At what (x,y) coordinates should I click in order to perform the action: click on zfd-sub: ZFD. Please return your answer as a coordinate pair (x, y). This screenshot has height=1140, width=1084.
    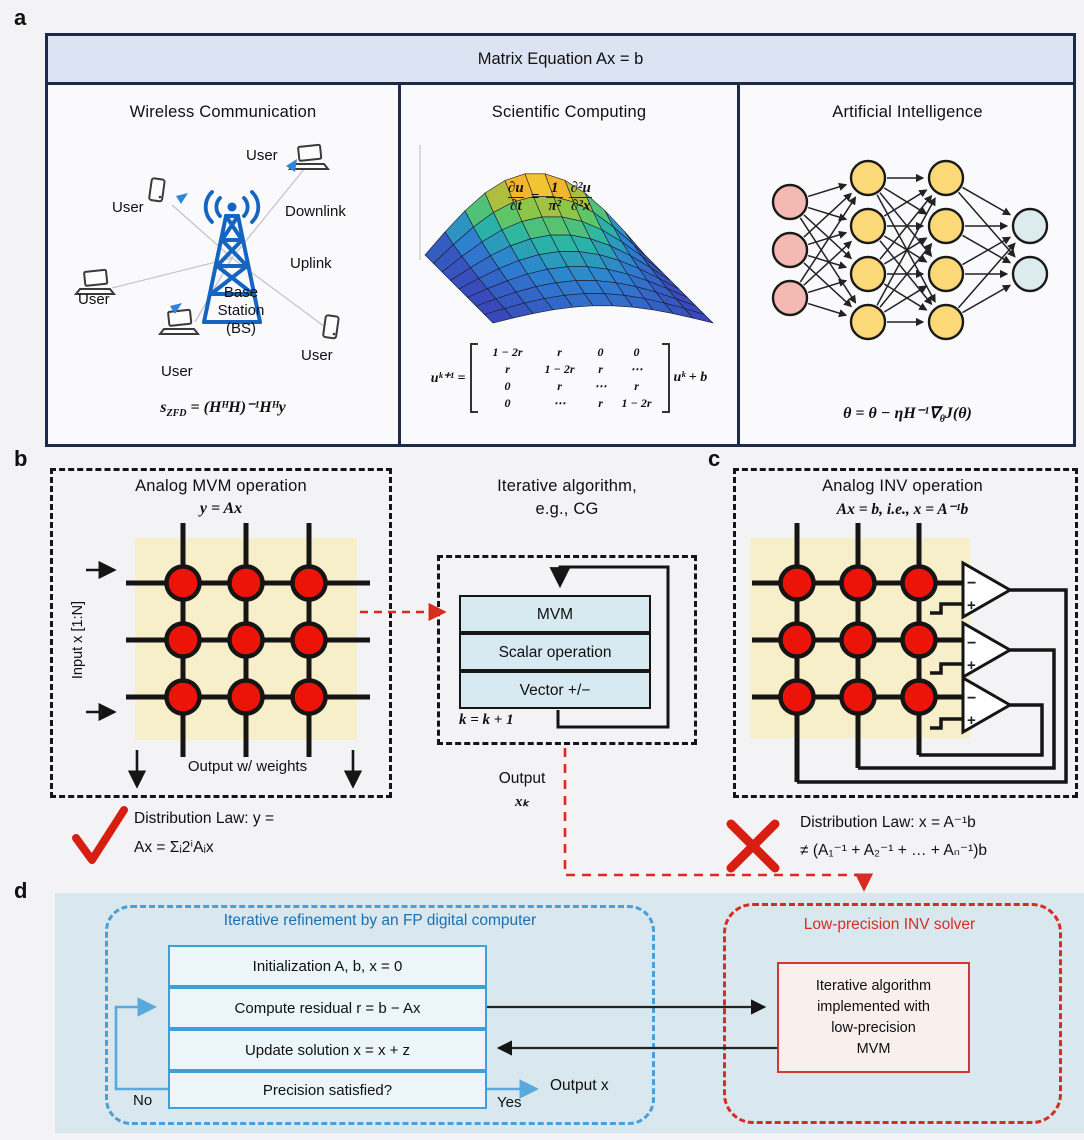
    Looking at the image, I should click on (176, 413).